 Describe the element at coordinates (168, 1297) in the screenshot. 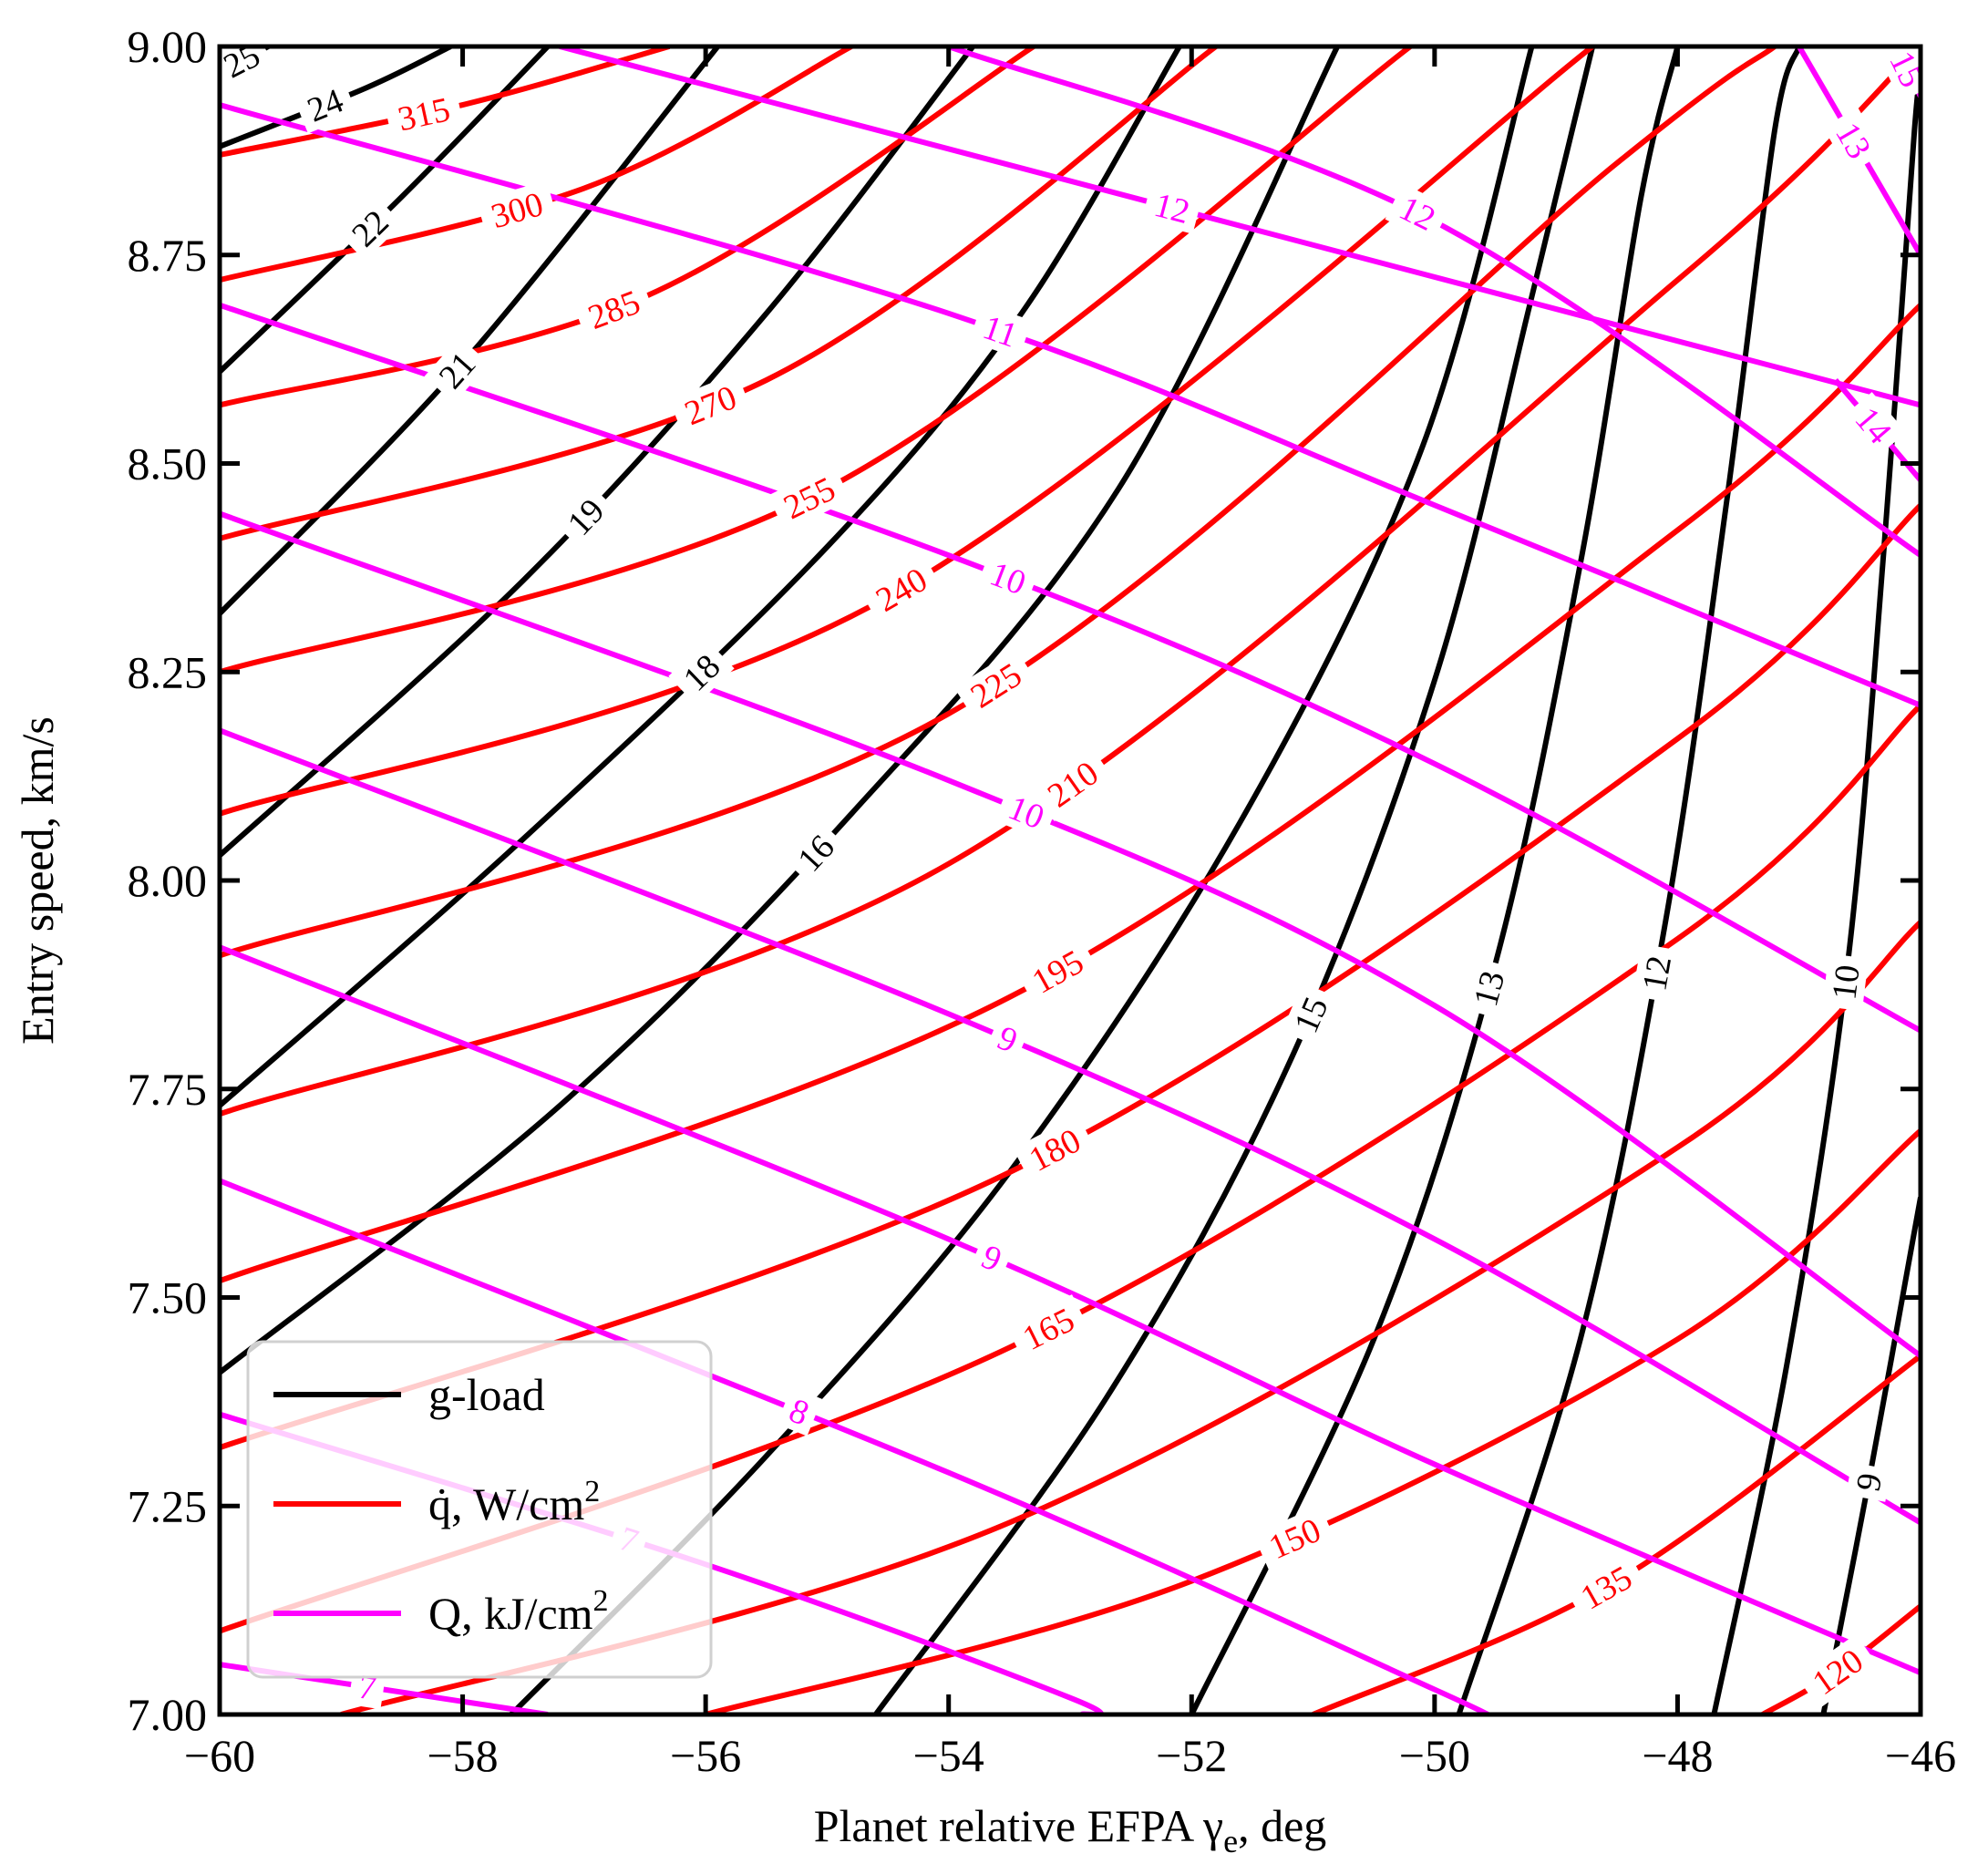

I see `y-tick-label: 7.50` at that location.